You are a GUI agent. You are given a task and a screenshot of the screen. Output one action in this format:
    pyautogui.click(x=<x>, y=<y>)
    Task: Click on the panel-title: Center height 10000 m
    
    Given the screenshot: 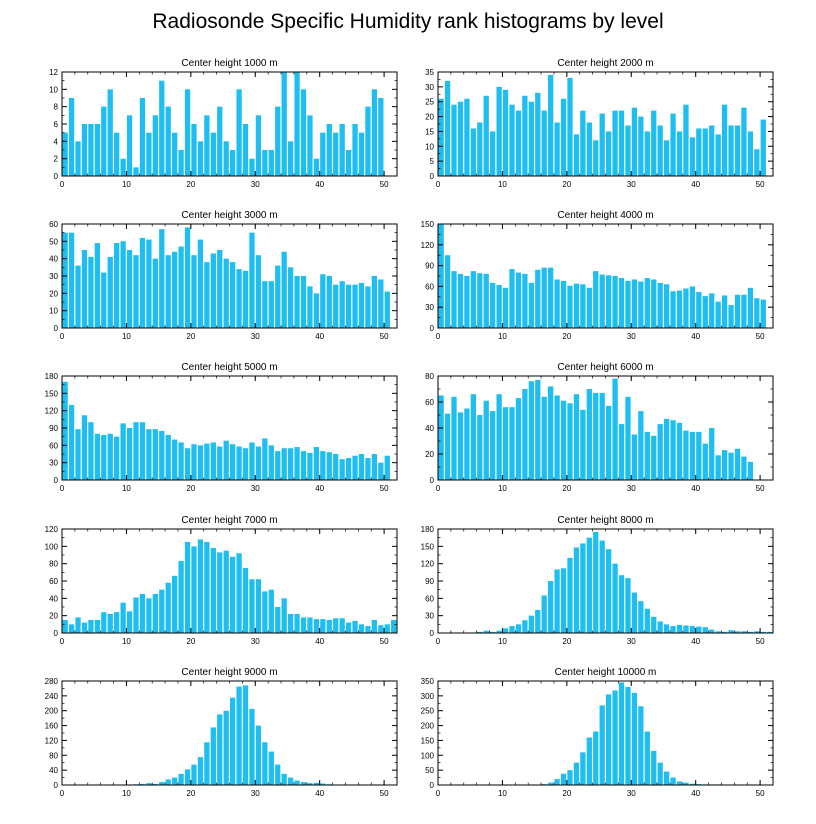 What is the action you would take?
    pyautogui.click(x=606, y=672)
    